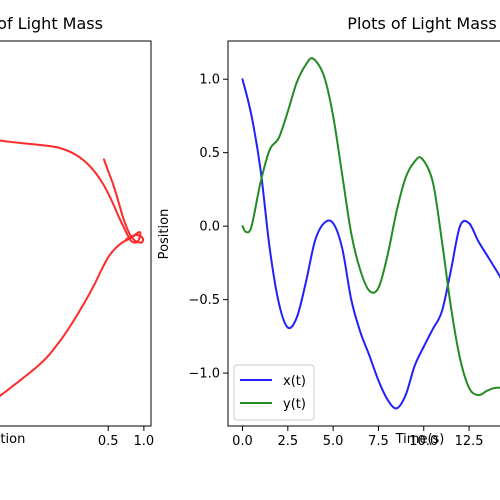  Describe the element at coordinates (333, 441) in the screenshot. I see `time-x-tick-label: 5.0` at that location.